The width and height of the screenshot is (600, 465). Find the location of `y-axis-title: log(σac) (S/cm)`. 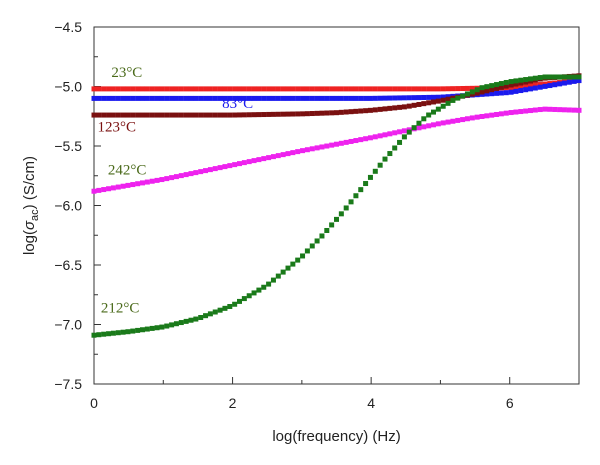

y-axis-title: log(σac) (S/cm) is located at coordinates (31, 205).